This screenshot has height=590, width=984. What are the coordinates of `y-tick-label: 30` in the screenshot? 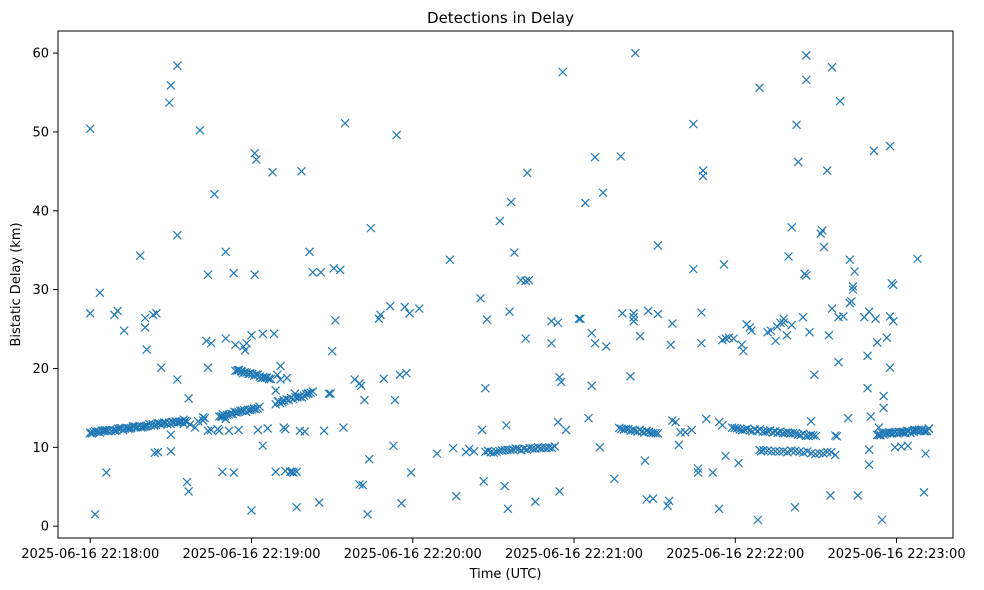 It's located at (40, 290).